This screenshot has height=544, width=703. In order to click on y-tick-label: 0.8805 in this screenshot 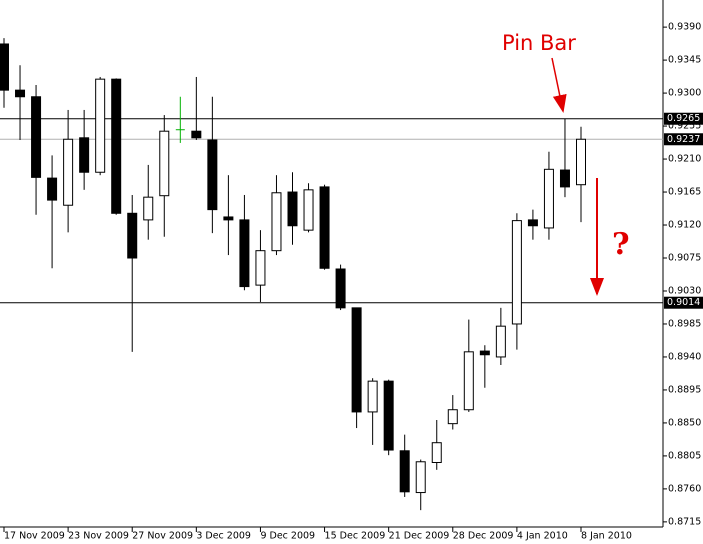, I will do `click(684, 455)`.